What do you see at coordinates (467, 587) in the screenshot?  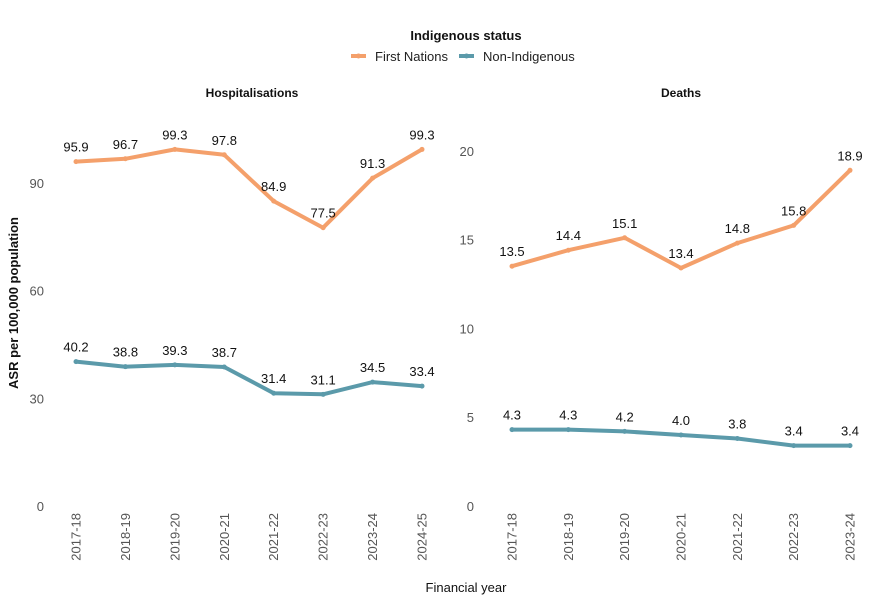 I see `x-axis-title: Financial year` at bounding box center [467, 587].